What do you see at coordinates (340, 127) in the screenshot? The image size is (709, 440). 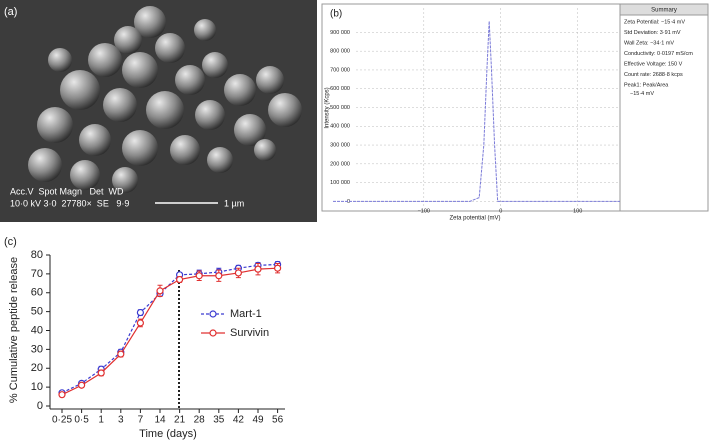 I see `y-tick-label: 400 000` at bounding box center [340, 127].